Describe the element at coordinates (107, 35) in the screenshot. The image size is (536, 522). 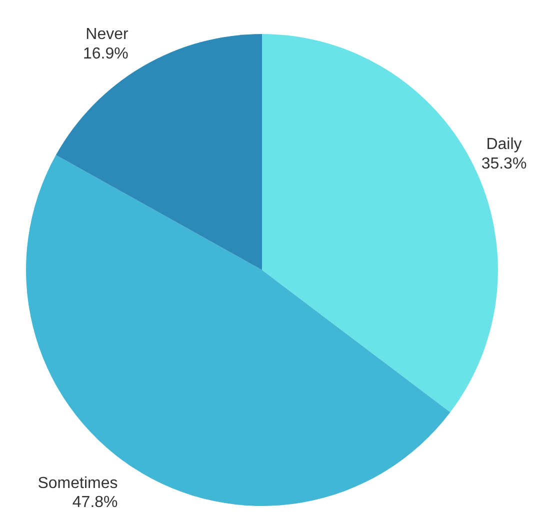
I see `slice-label: Never` at that location.